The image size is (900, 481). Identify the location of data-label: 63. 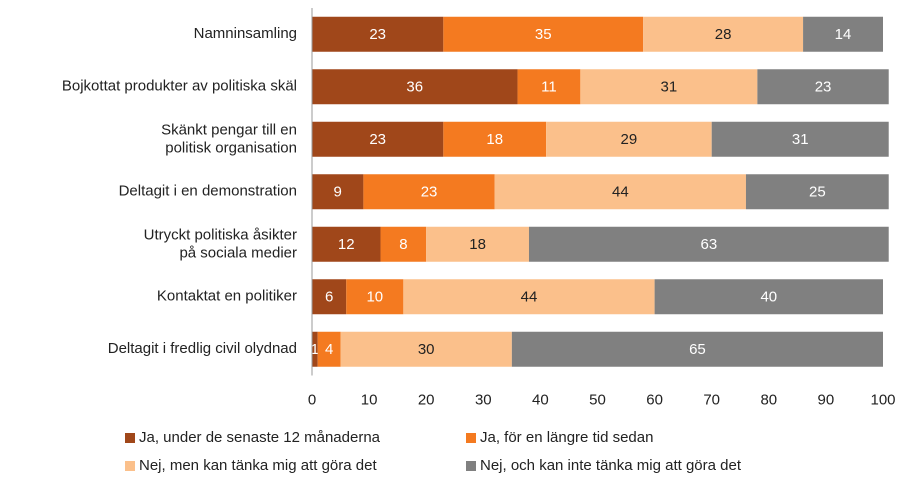
(709, 244).